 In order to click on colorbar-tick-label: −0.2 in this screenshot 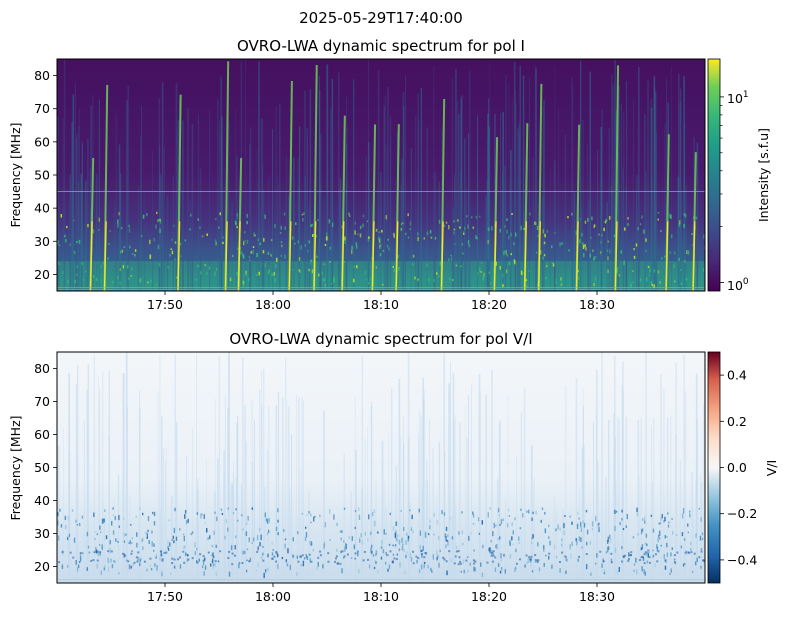, I will do `click(742, 513)`.